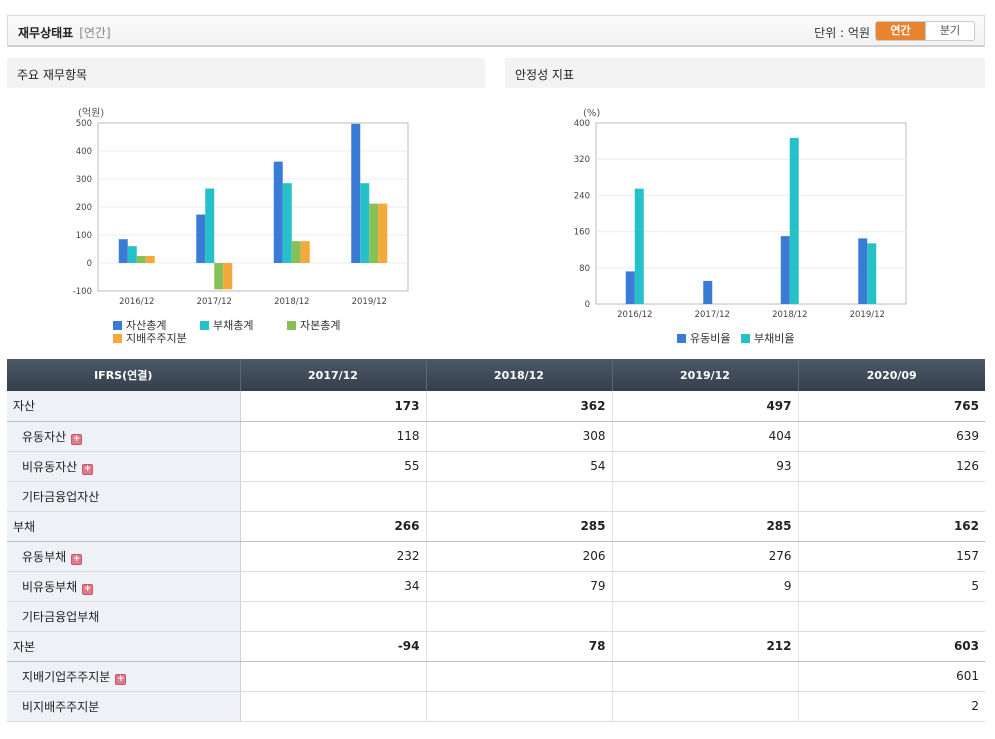 This screenshot has height=739, width=995. Describe the element at coordinates (320, 325) in the screenshot. I see `legend-label: 자본총계` at that location.